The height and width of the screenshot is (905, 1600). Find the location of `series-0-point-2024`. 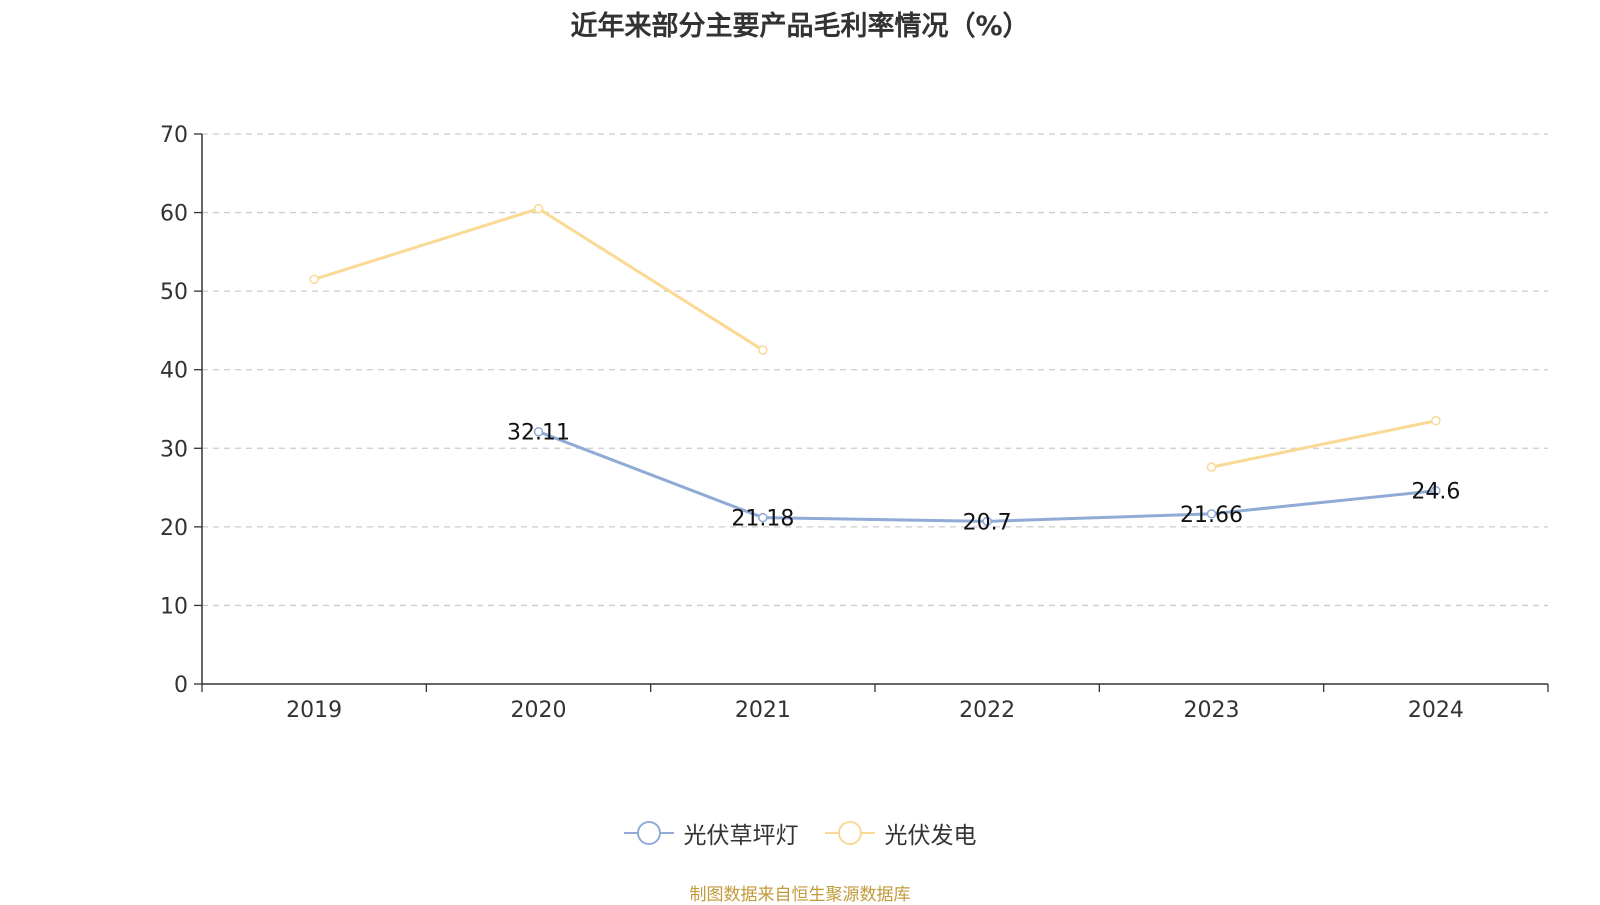

series-0-point-2024 is located at coordinates (1436, 490).